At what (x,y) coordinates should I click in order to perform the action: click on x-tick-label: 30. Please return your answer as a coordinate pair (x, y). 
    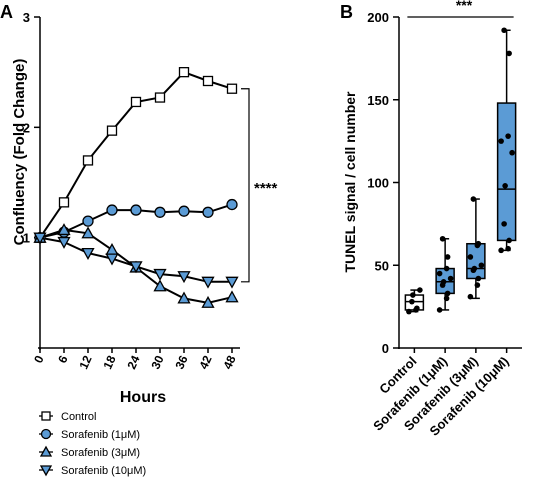
    Looking at the image, I should click on (157, 362).